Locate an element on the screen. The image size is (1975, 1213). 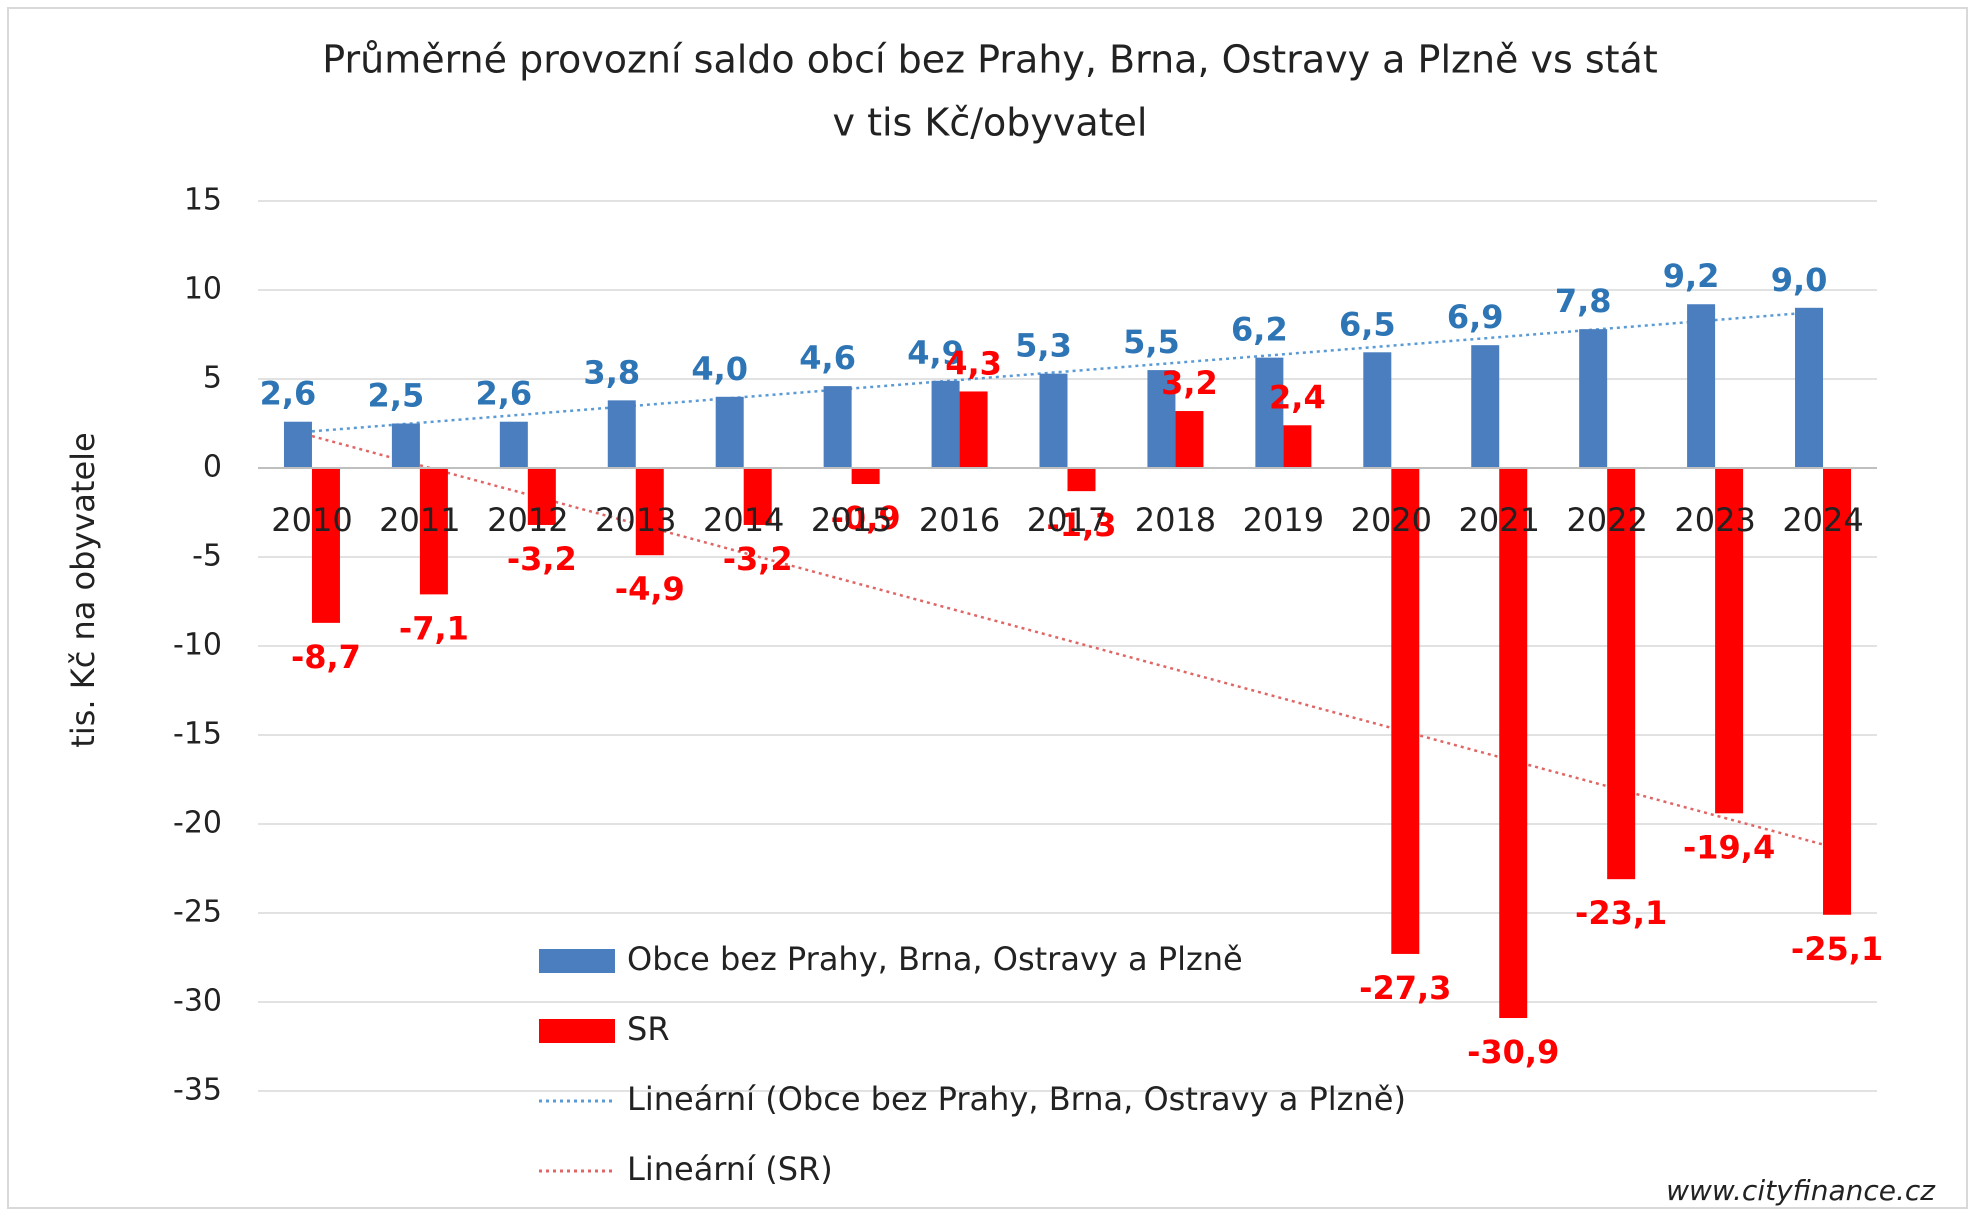
x-tick-label: 2014 is located at coordinates (743, 520).